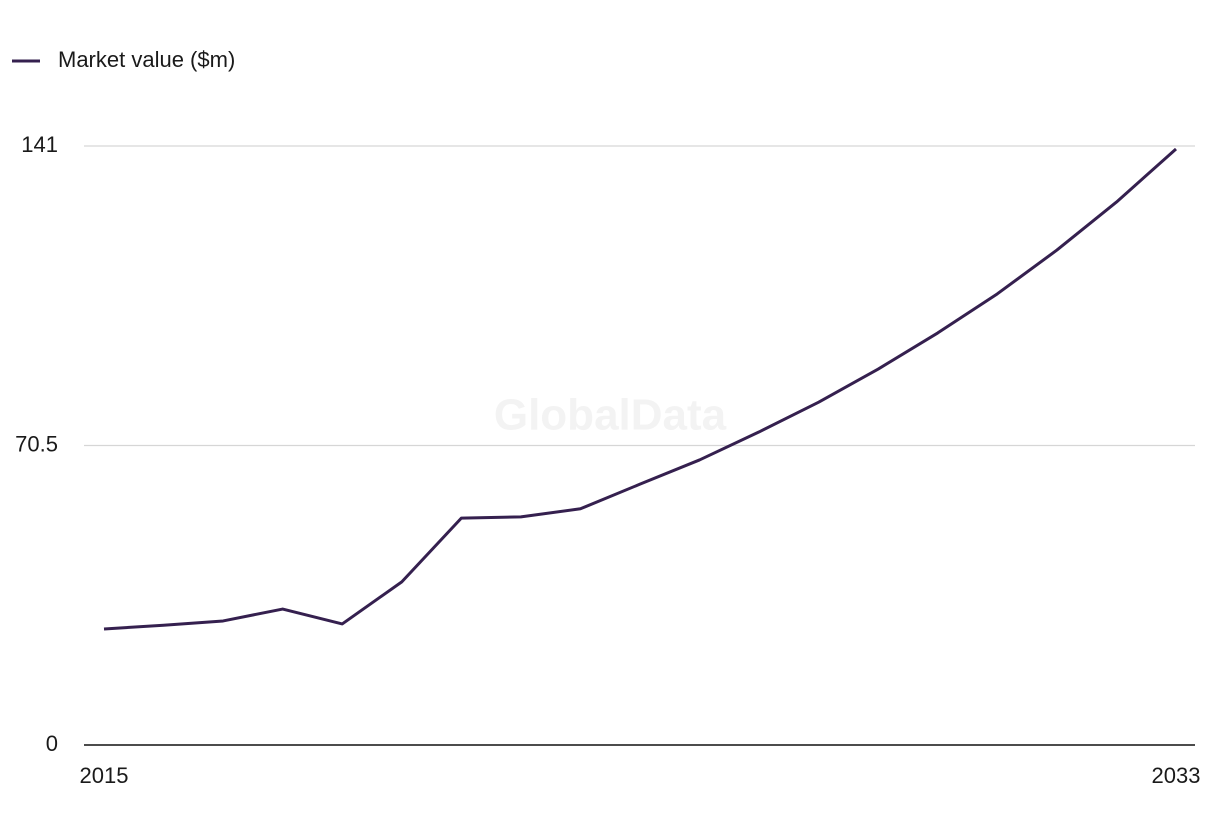 The width and height of the screenshot is (1220, 836). I want to click on y-tick-label: 0, so click(52, 743).